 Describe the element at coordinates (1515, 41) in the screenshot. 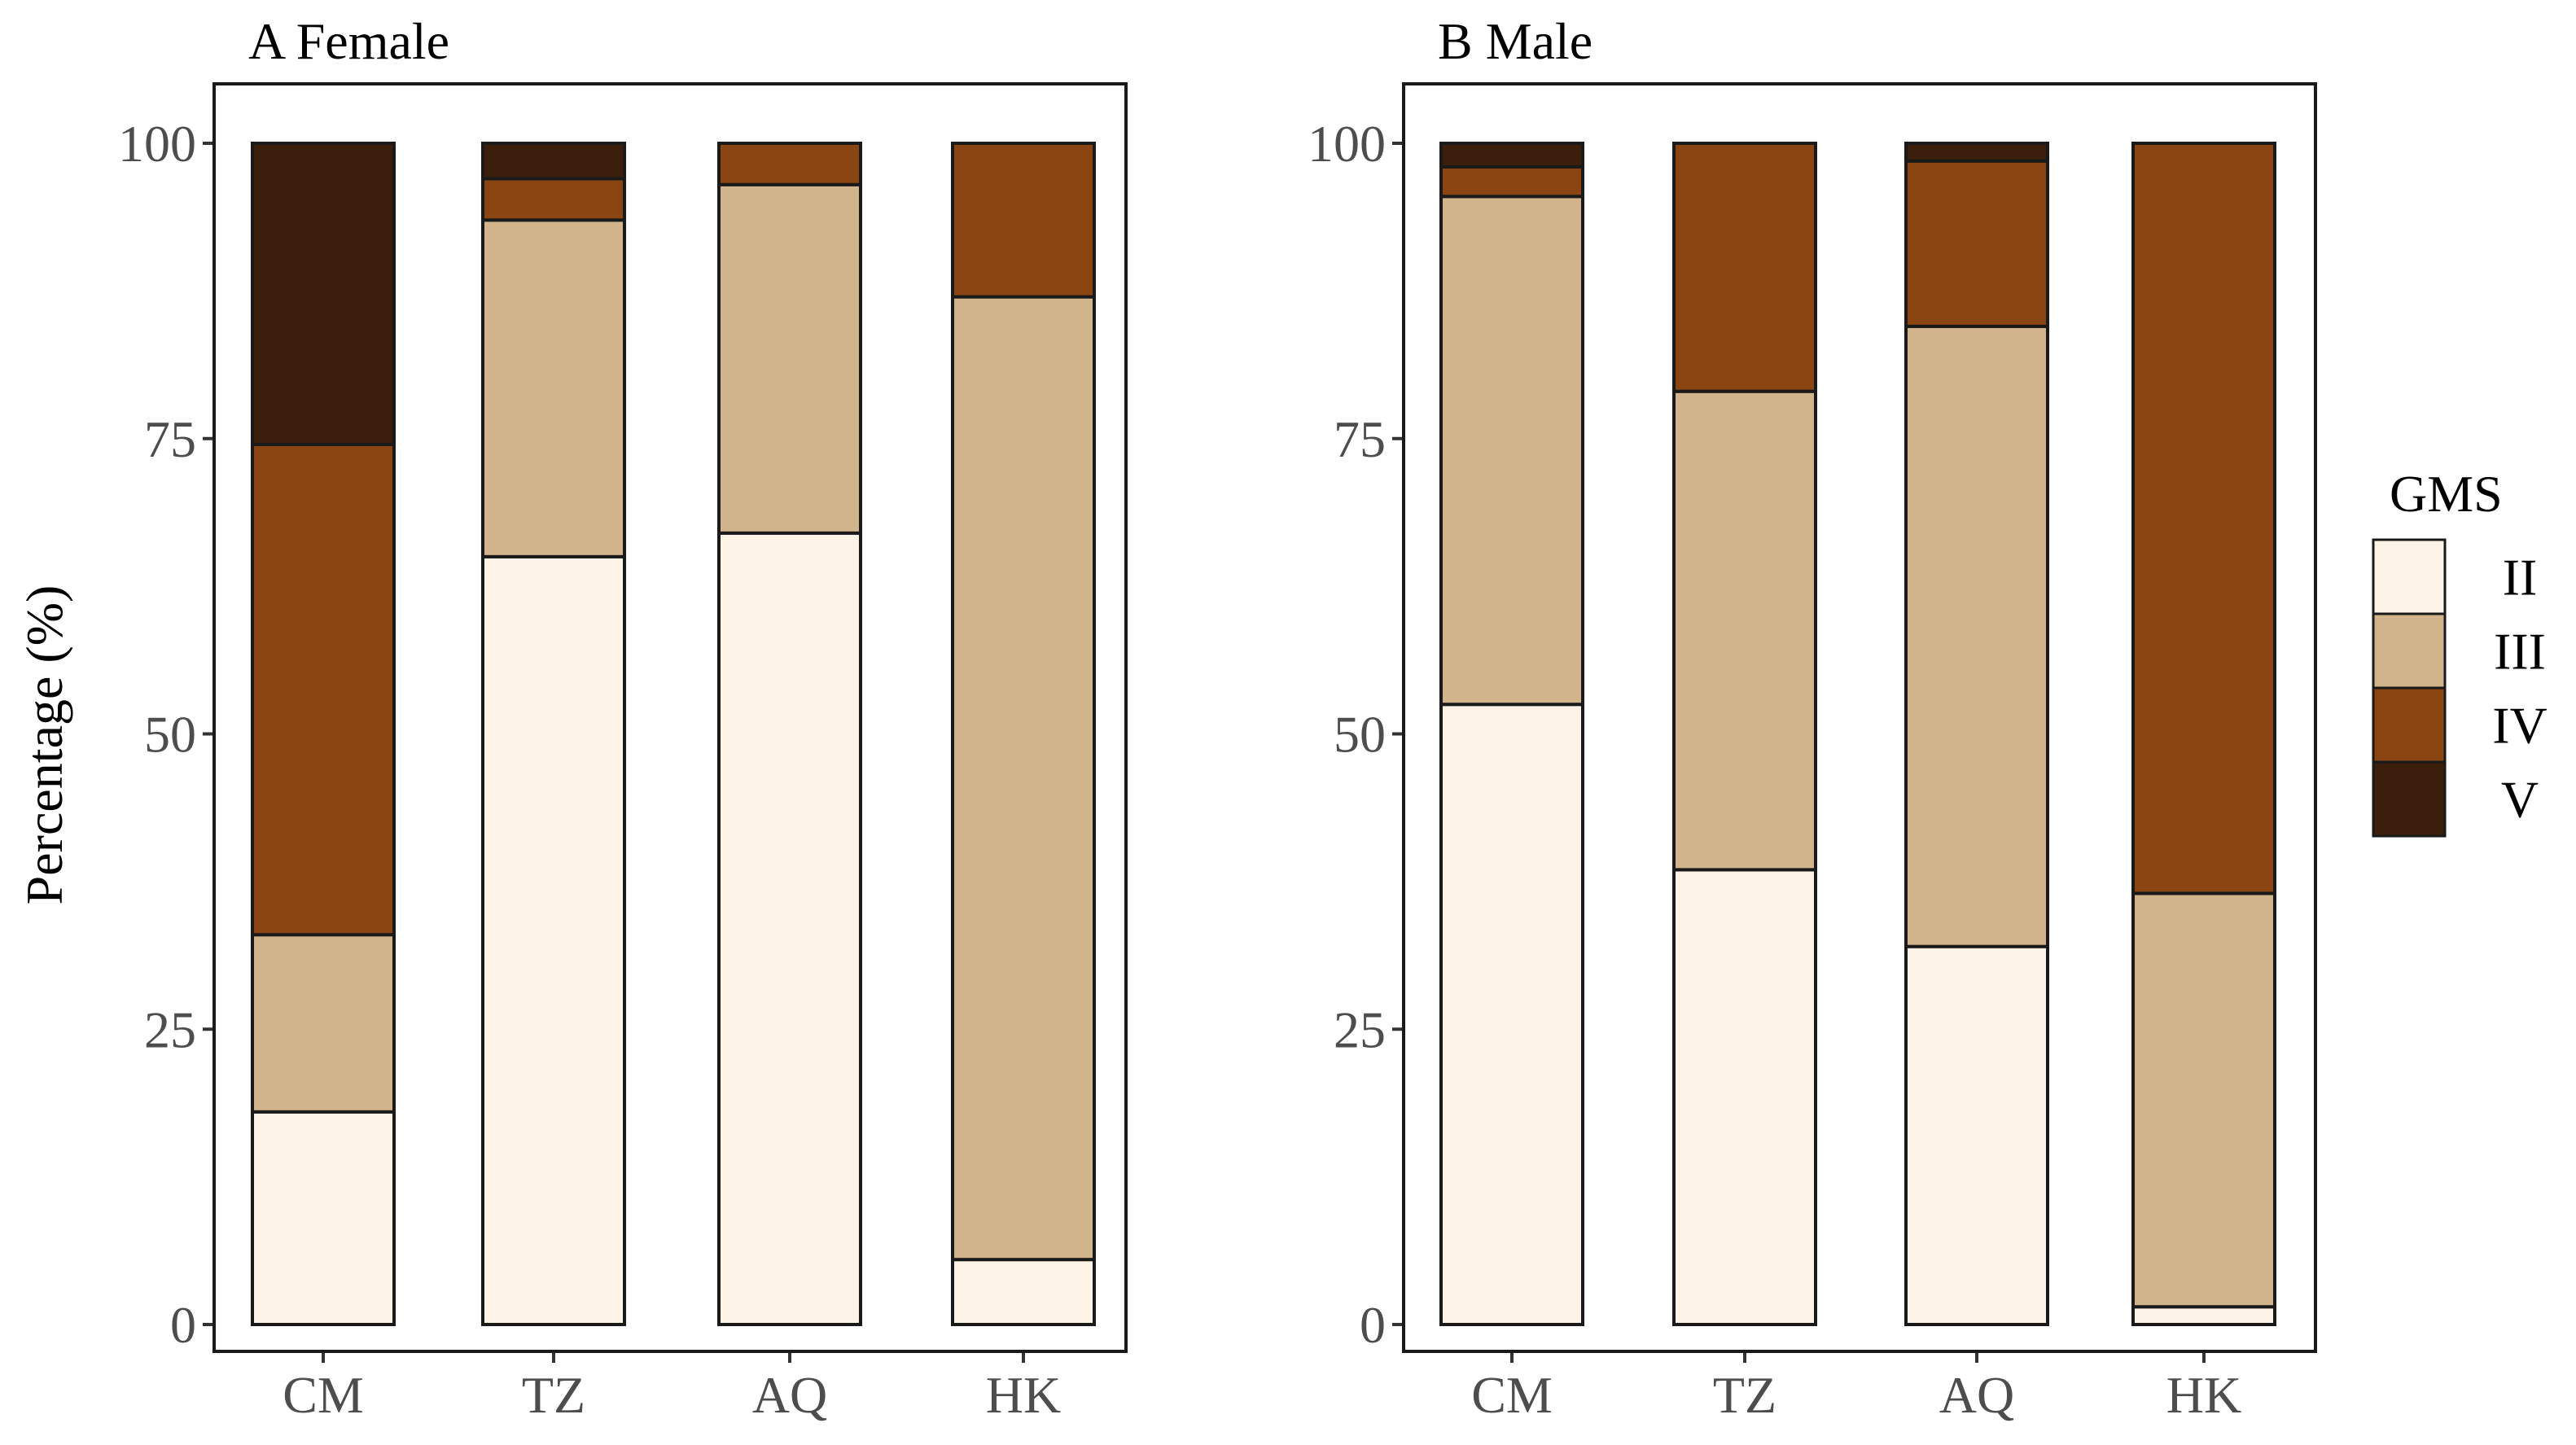

I see `panel-title: B Male` at that location.